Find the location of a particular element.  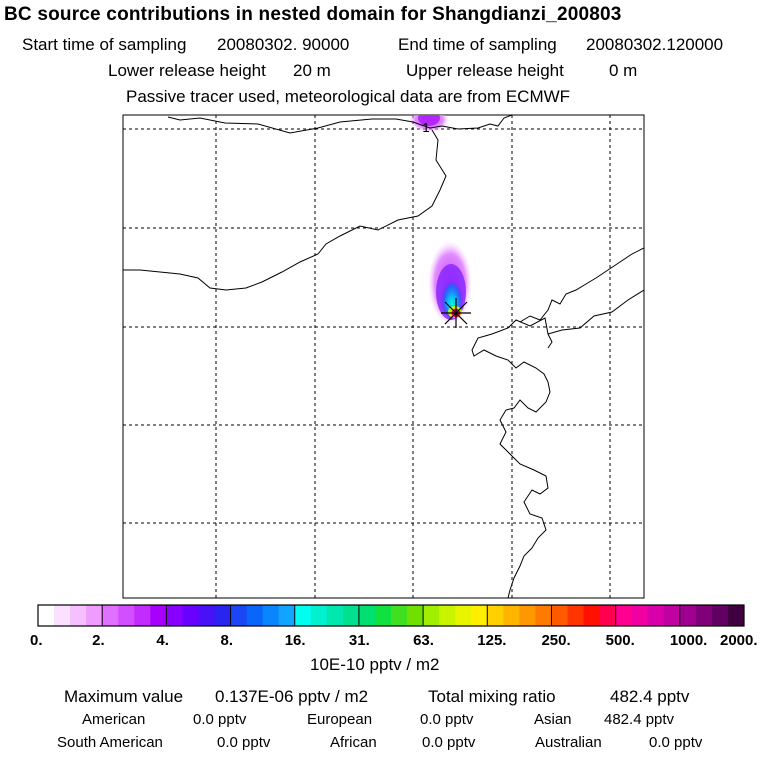

colorbar: 0. 2. 4. 8. 16. 31. 63. 125. 250. 500. 1000. 2000. is located at coordinates (394, 626).